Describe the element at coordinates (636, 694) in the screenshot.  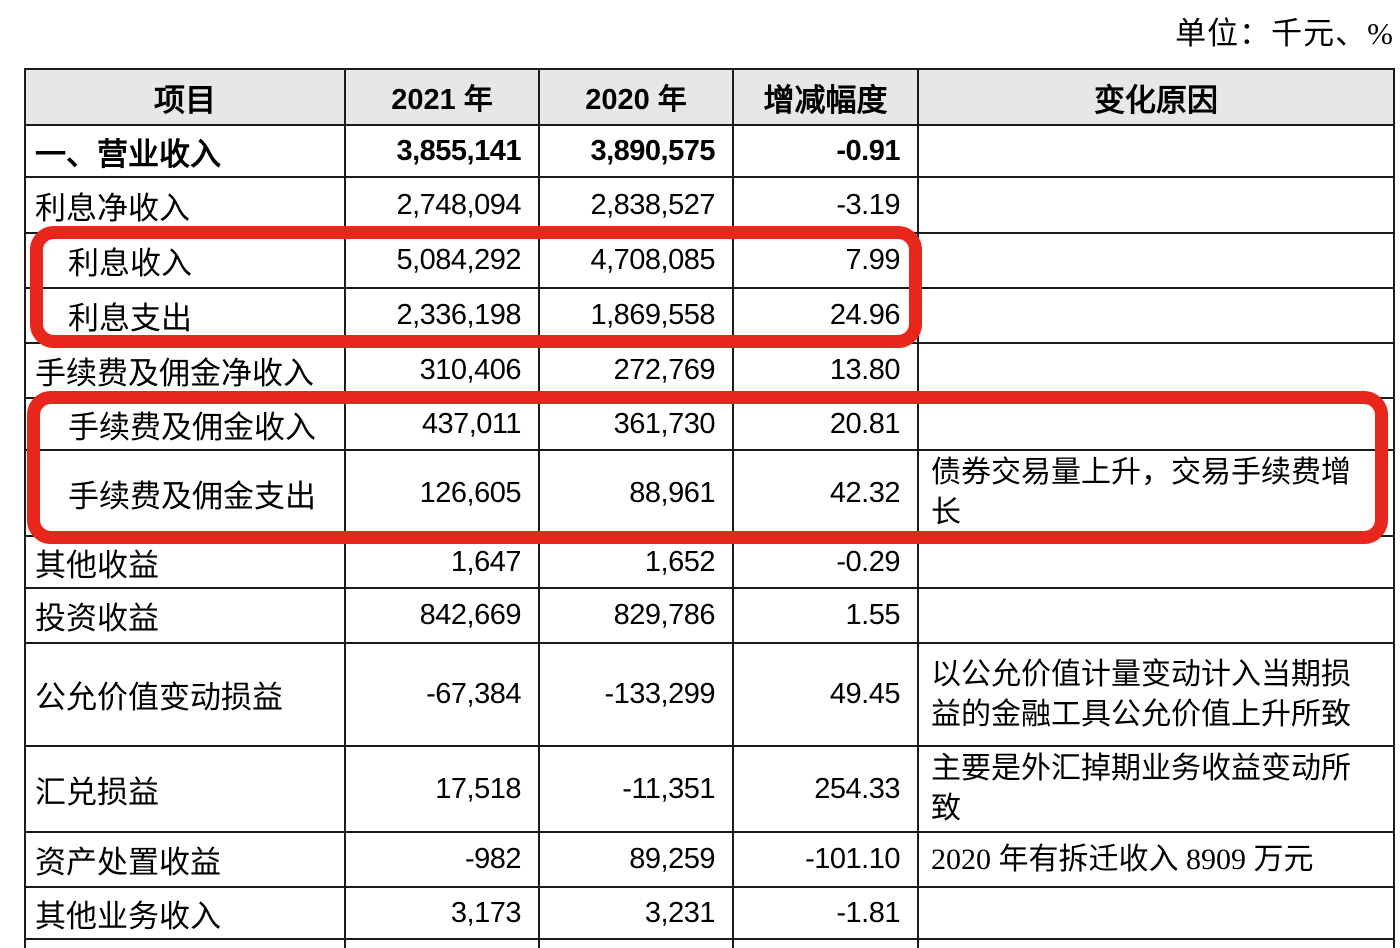
I see `cell-2020-value: -133,299` at that location.